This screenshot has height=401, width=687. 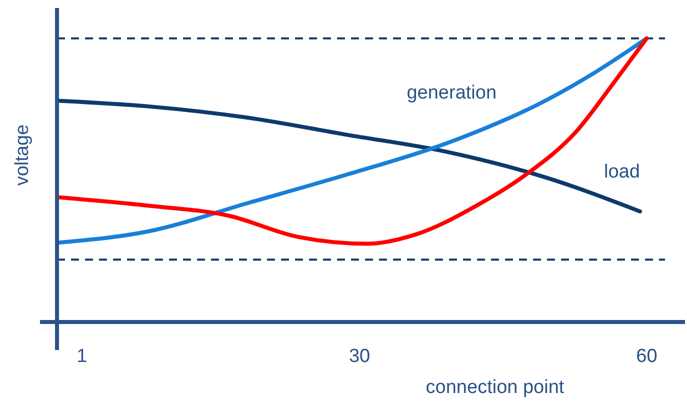 What do you see at coordinates (495, 387) in the screenshot?
I see `x-axis-title: connection point` at bounding box center [495, 387].